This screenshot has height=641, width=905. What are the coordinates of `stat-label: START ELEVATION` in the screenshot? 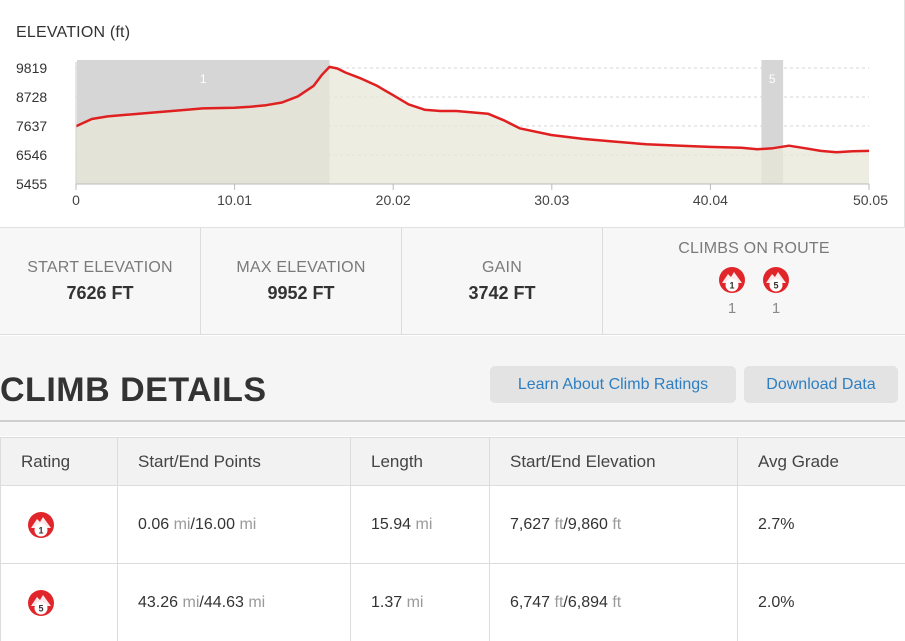 It's located at (100, 267).